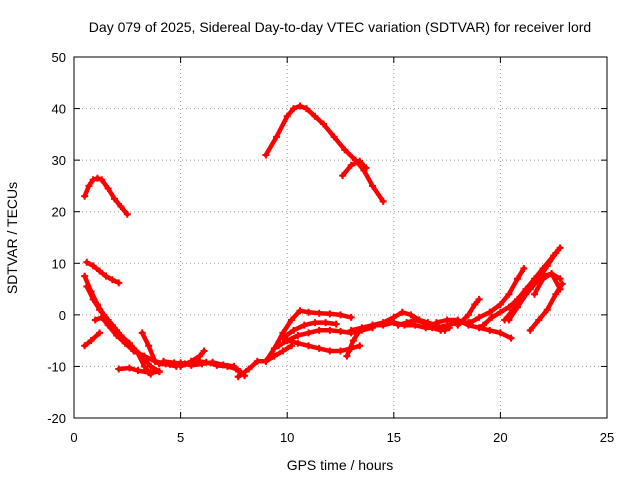 The height and width of the screenshot is (480, 640). What do you see at coordinates (62, 315) in the screenshot?
I see `y-tick-label: 0` at bounding box center [62, 315].